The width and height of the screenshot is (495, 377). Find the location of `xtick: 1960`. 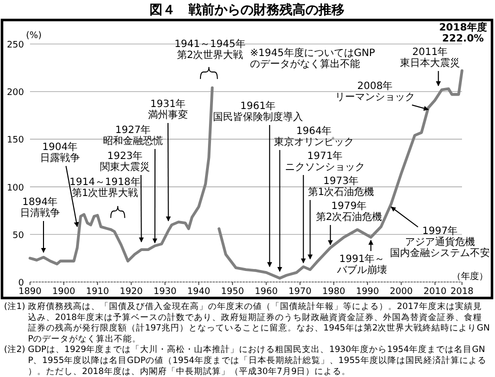

xtick: 1960 is located at coordinates (266, 292).